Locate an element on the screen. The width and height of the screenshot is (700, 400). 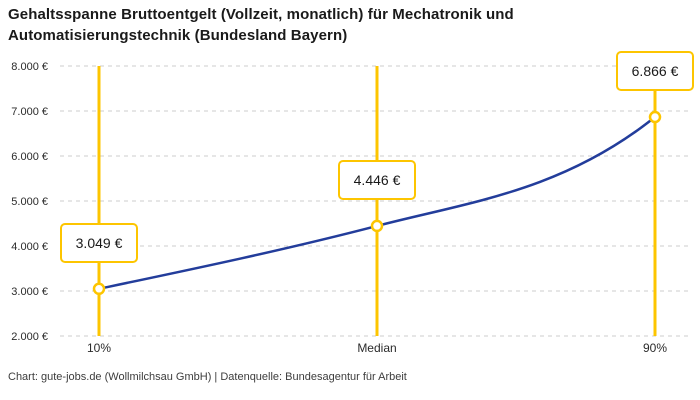
y-axis-tick-label: 6.000 € is located at coordinates (29, 157).